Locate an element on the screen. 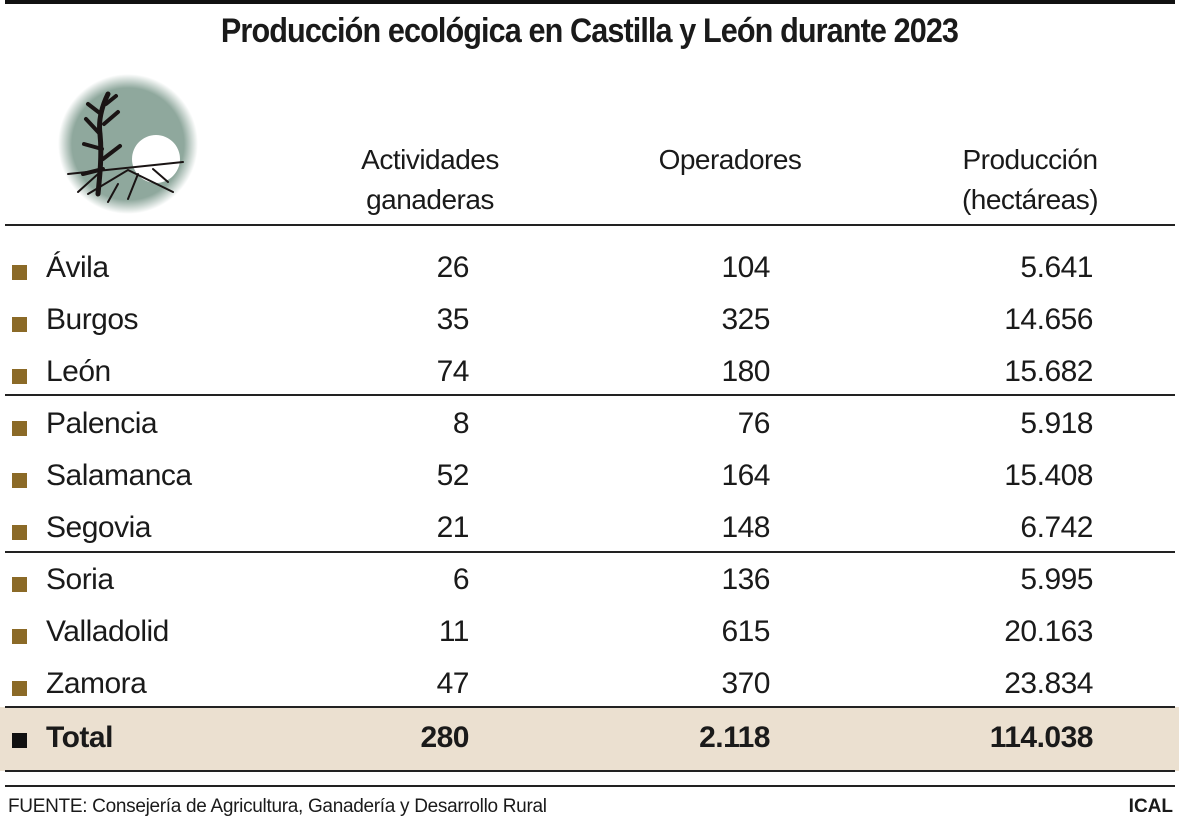  cell-actividades: 11 is located at coordinates (454, 631).